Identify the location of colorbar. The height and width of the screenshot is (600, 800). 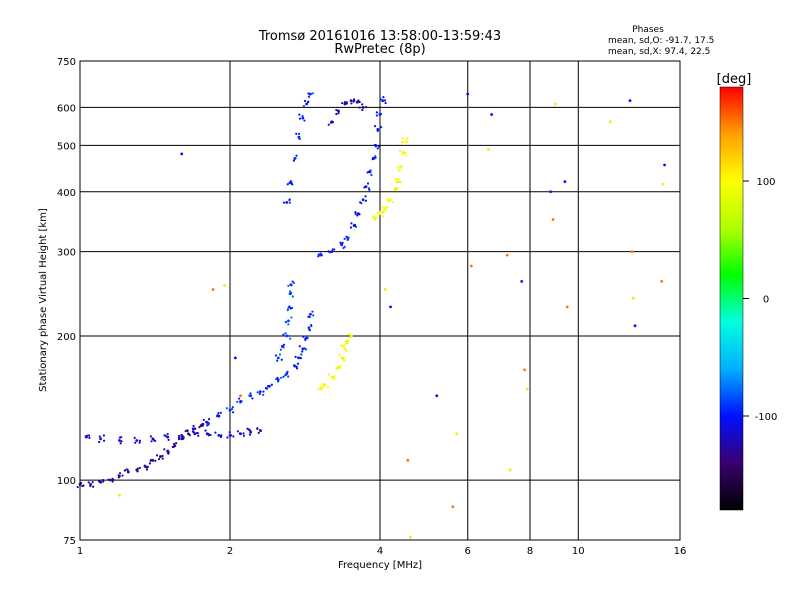
(731, 298).